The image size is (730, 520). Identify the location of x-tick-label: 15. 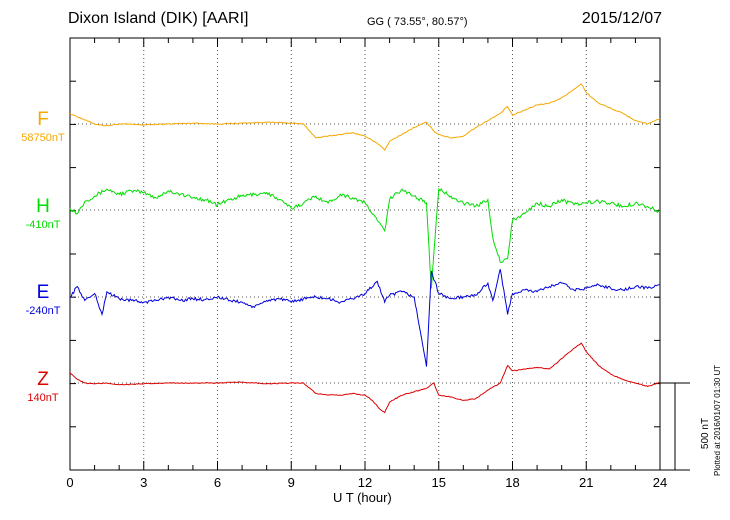
(439, 482).